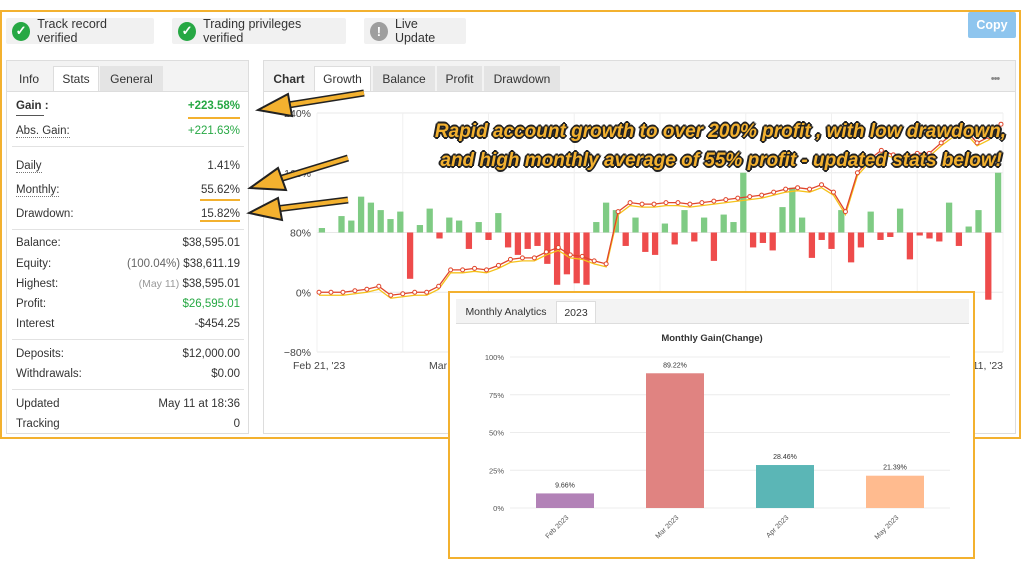 The height and width of the screenshot is (572, 1025). What do you see at coordinates (675, 365) in the screenshot?
I see `bar-value-label: 89.22%` at bounding box center [675, 365].